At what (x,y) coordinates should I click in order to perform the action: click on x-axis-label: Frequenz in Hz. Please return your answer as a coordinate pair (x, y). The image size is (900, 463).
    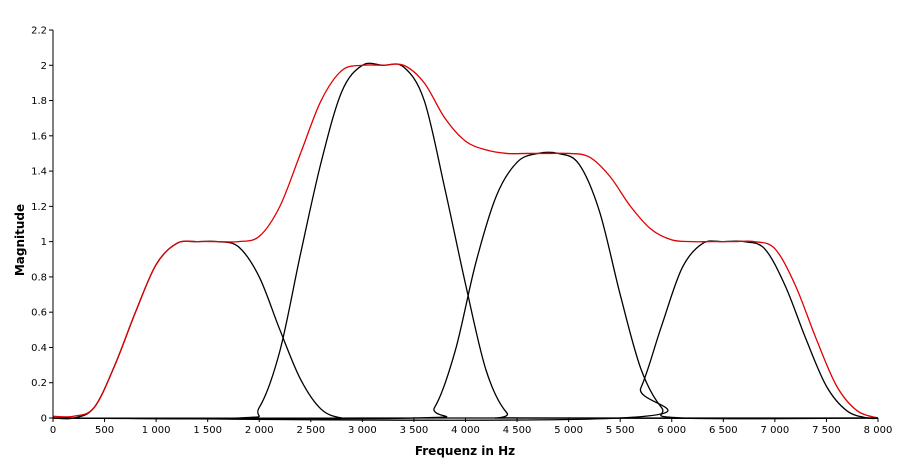
    Looking at the image, I should click on (465, 451).